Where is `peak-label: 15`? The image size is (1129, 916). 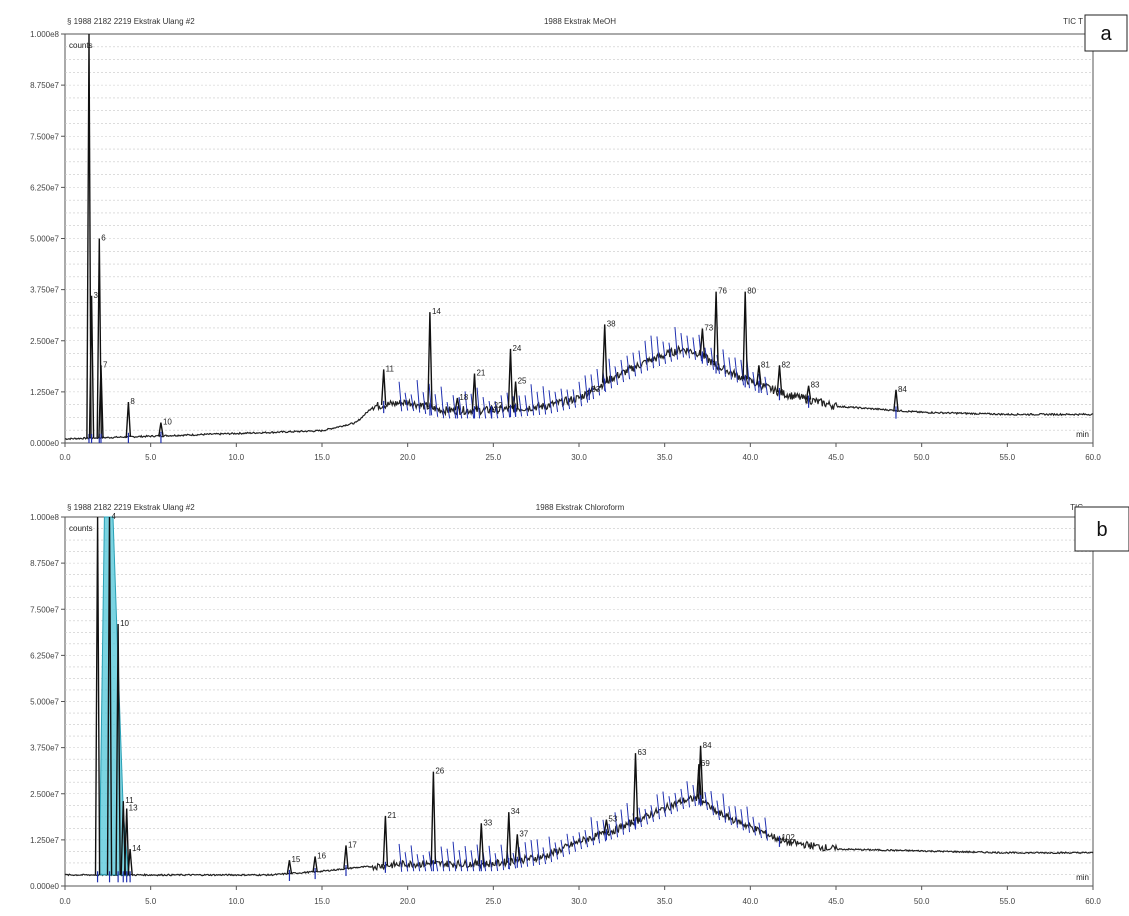
peak-label: 15 is located at coordinates (295, 859).